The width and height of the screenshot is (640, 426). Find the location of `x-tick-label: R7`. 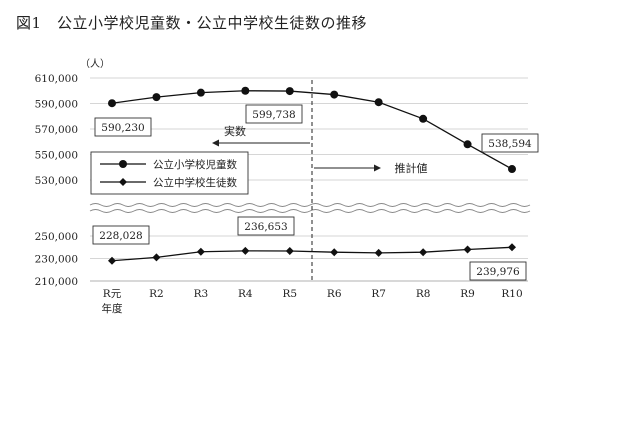

x-tick-label: R7 is located at coordinates (378, 294).